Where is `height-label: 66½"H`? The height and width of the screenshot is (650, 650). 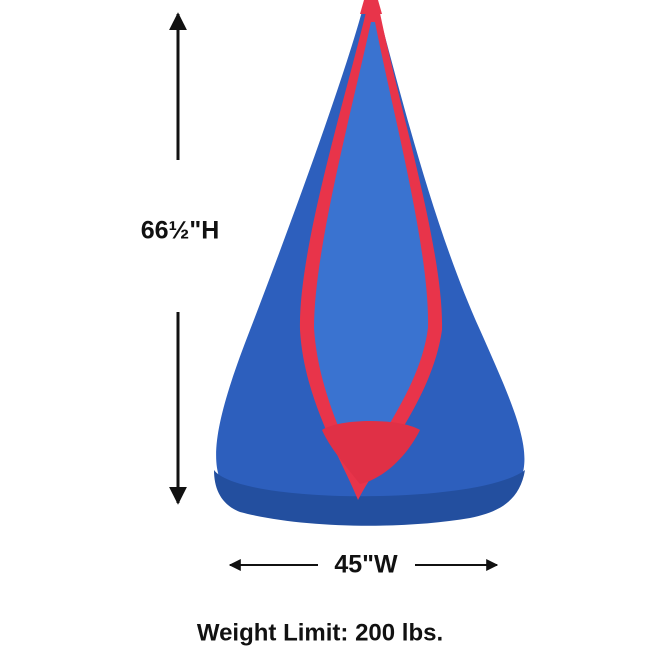 height-label: 66½"H is located at coordinates (180, 231).